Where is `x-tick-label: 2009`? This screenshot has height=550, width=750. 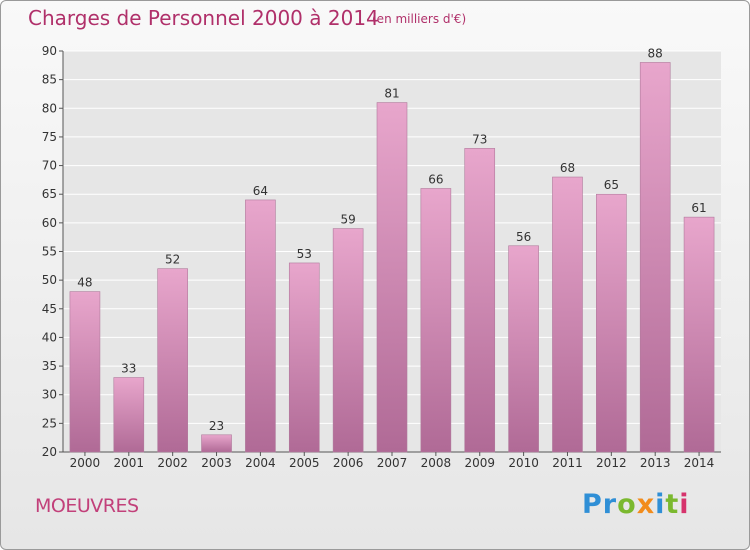
x-tick-label: 2009 is located at coordinates (479, 463).